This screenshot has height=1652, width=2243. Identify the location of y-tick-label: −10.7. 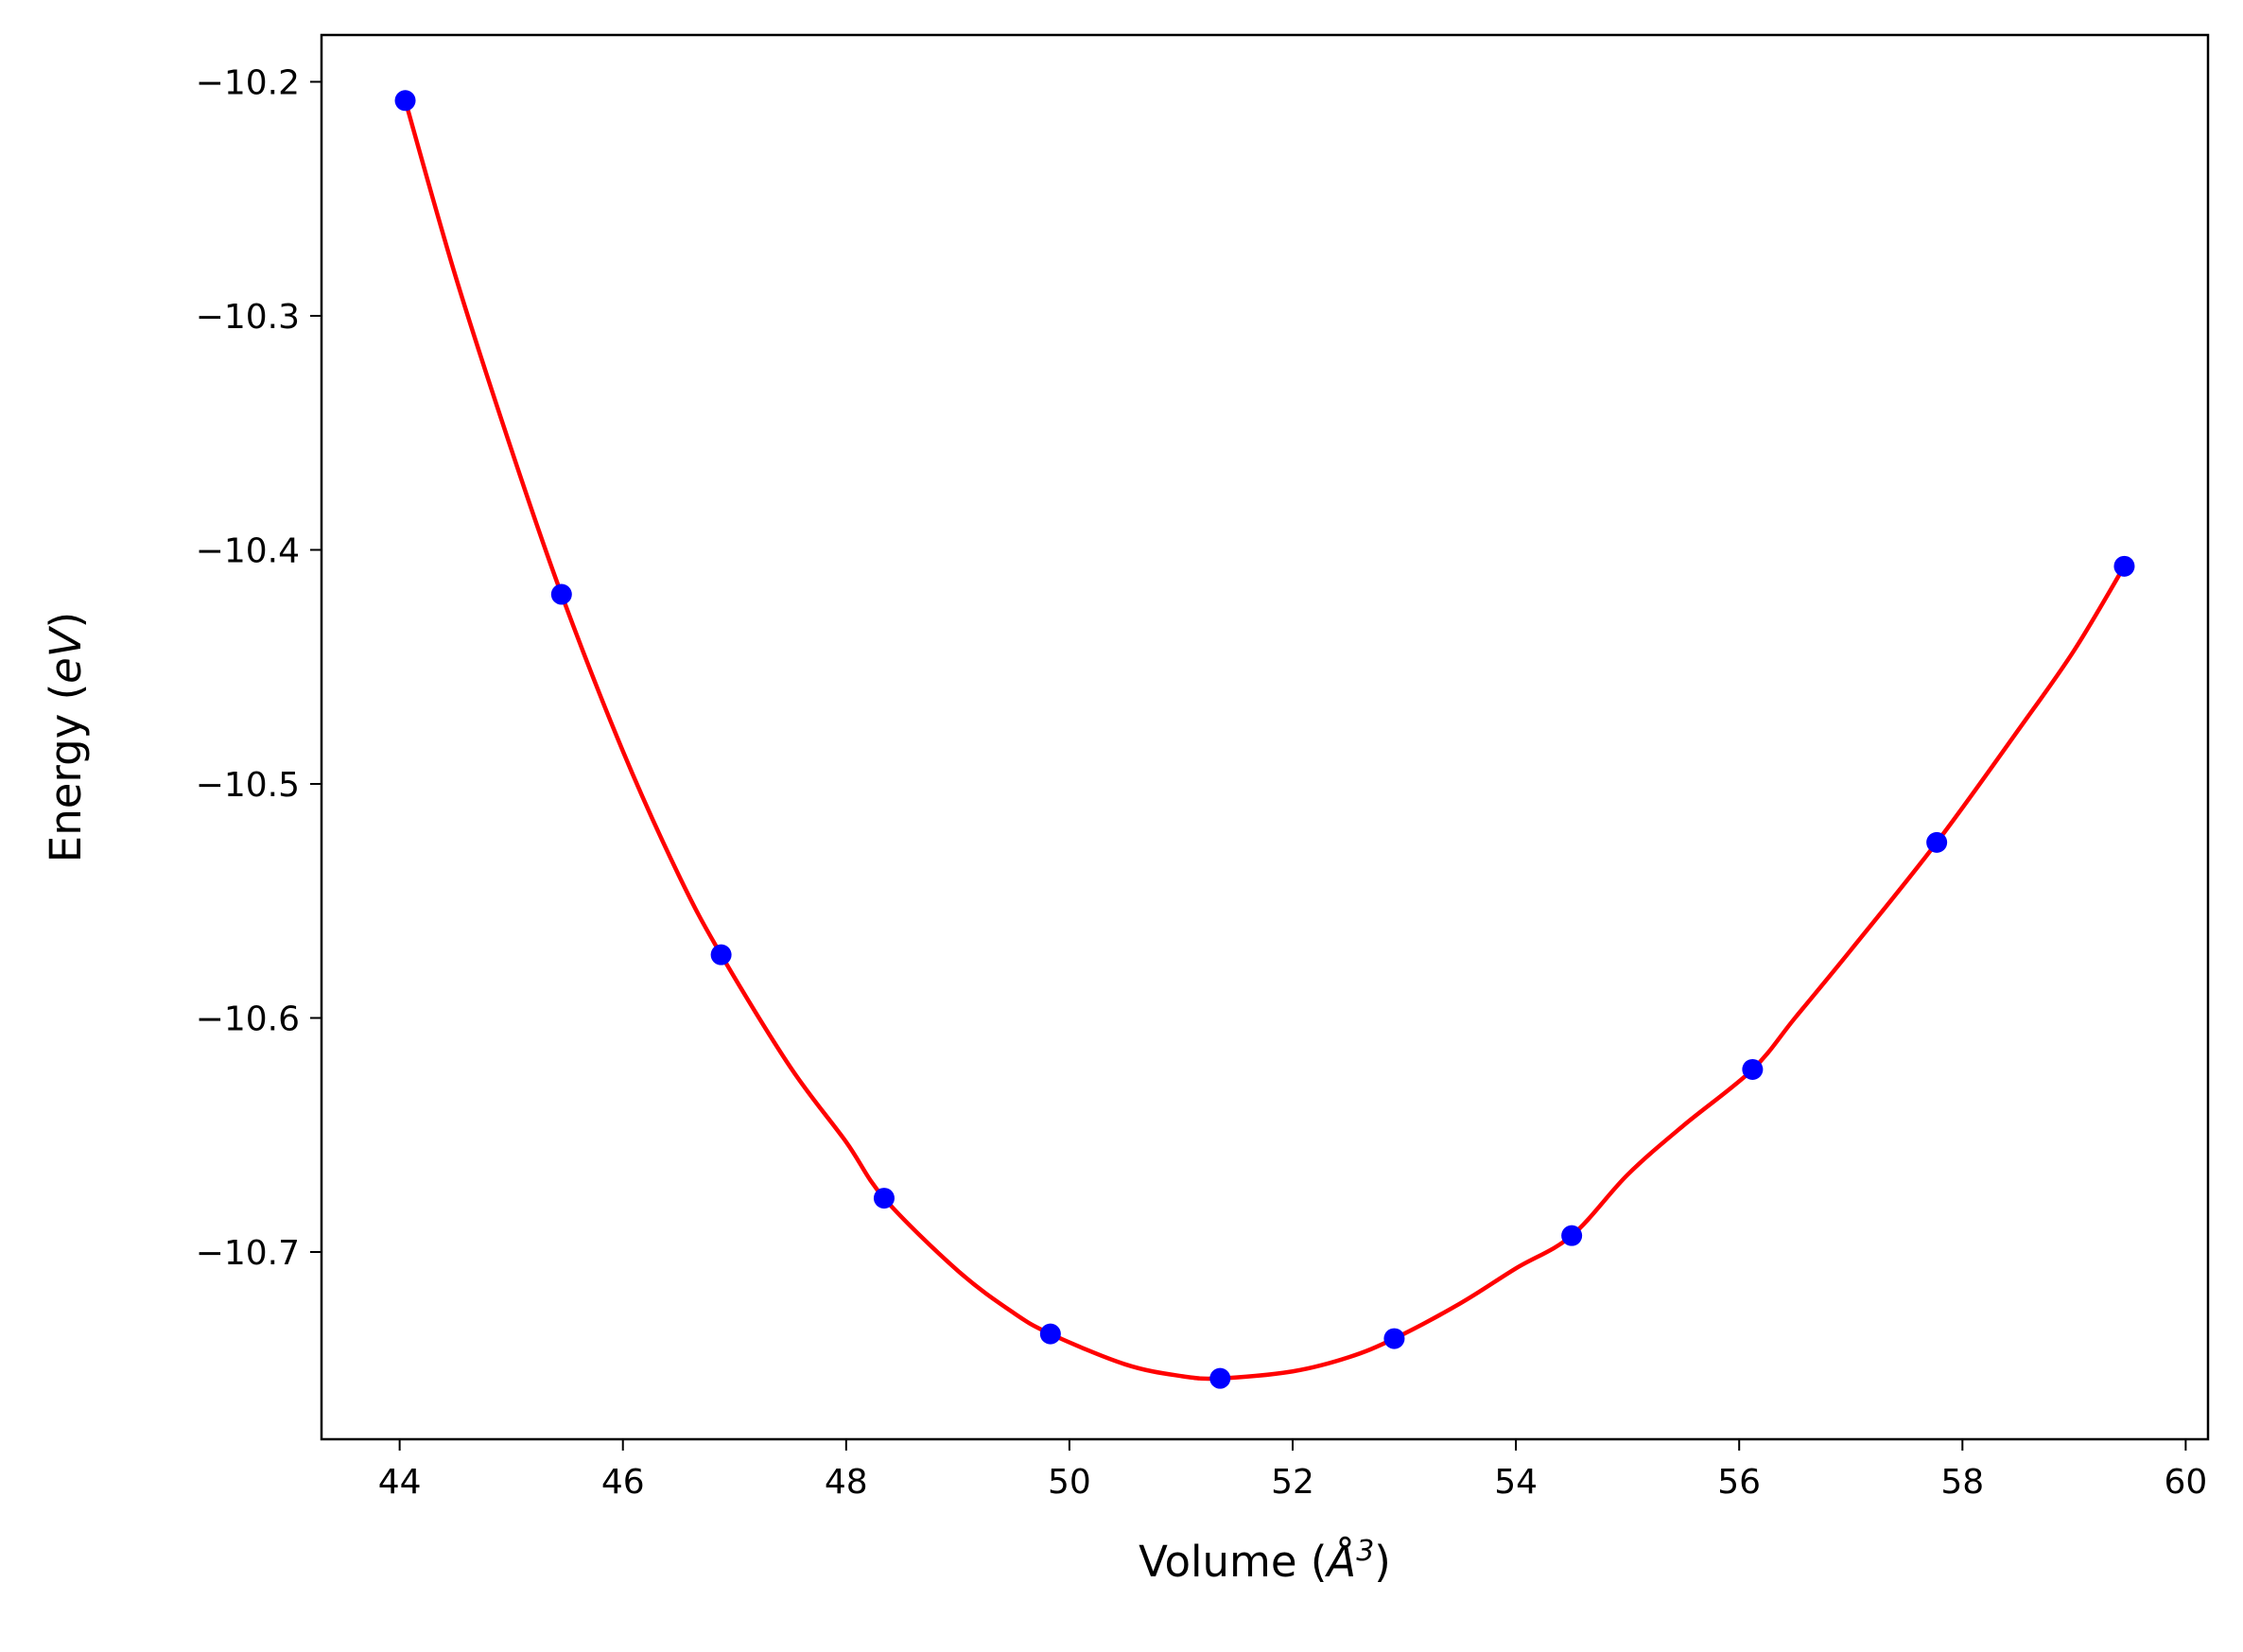
(248, 1253).